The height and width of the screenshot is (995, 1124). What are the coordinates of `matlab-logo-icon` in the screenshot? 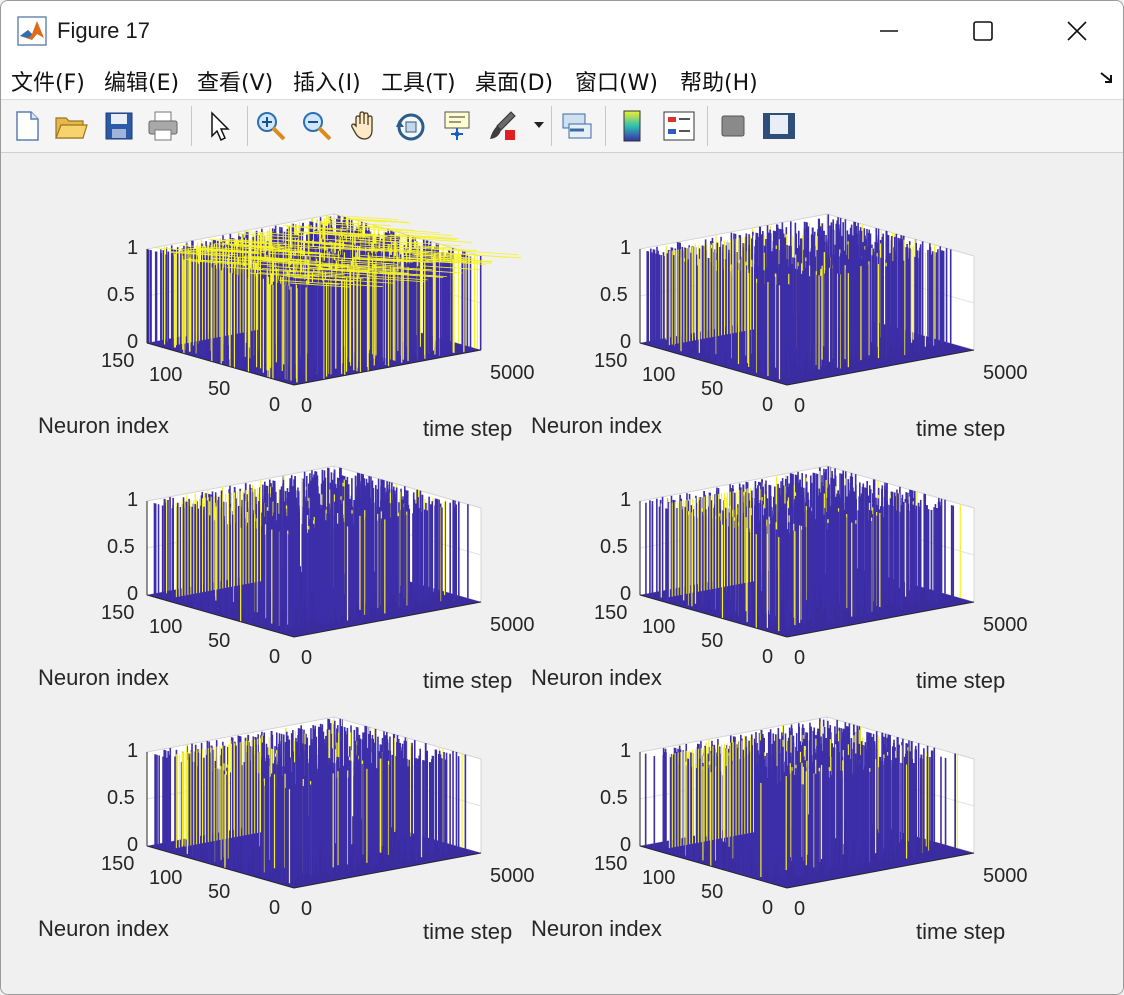 It's located at (32, 31).